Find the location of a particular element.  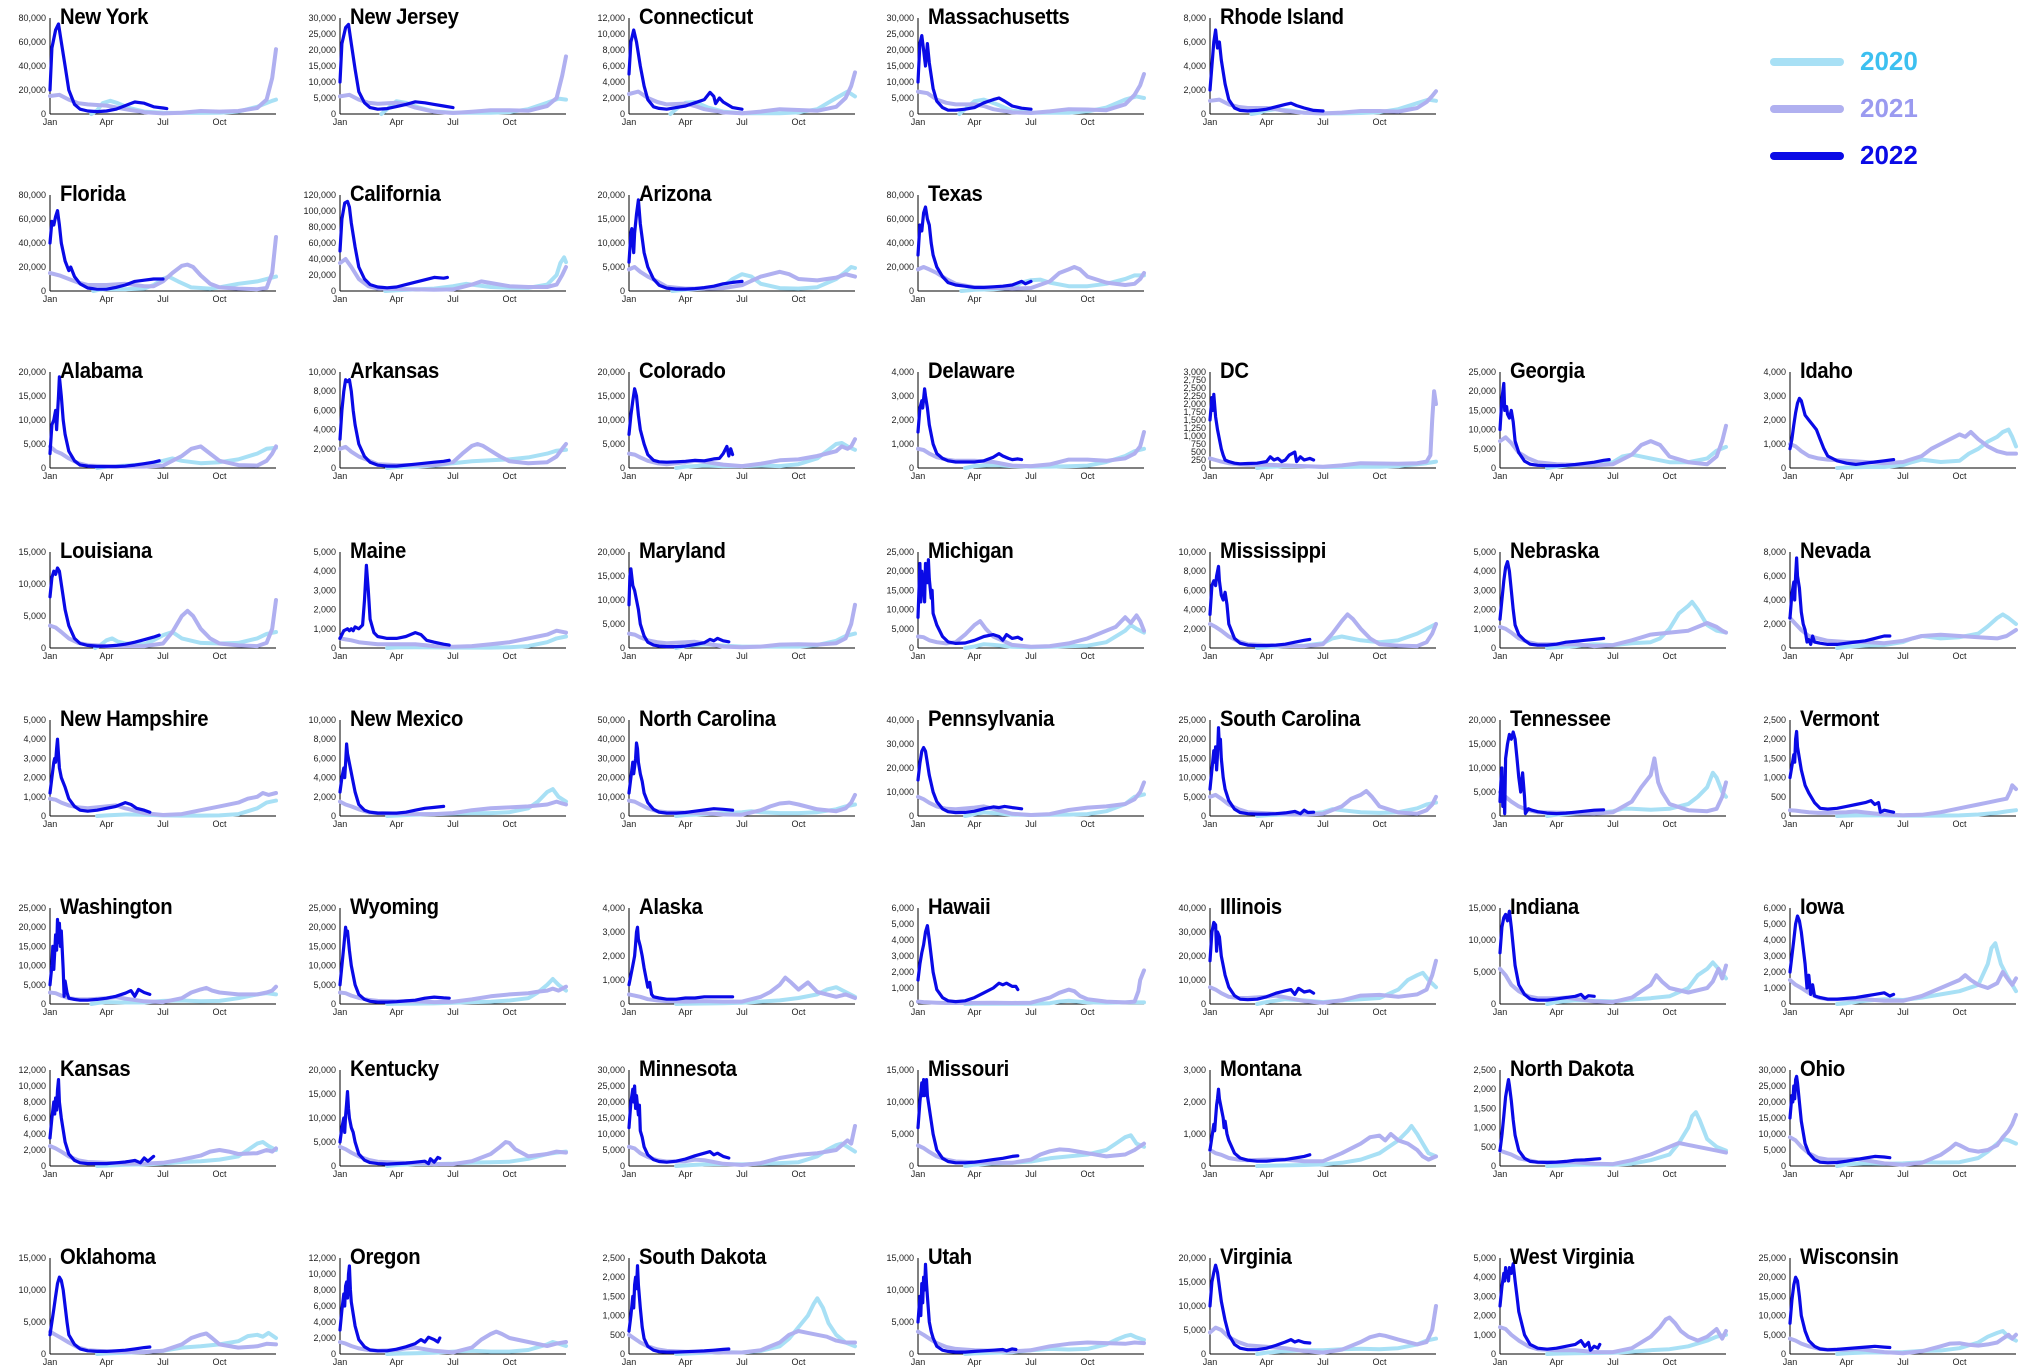

state-title: DC is located at coordinates (1234, 370).